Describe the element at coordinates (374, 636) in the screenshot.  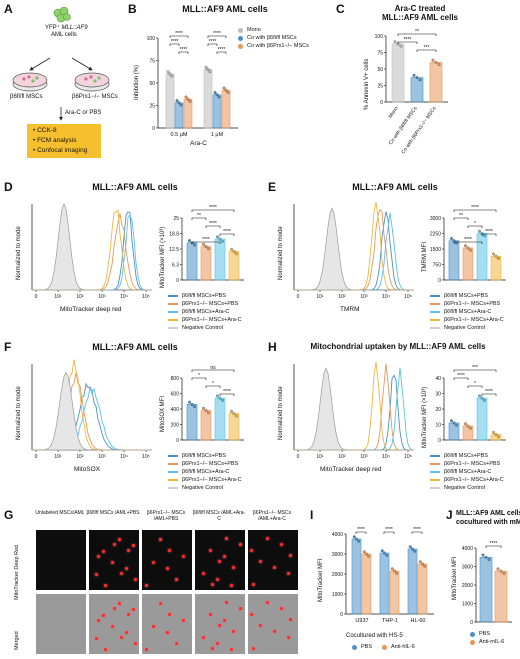
I see `panel-i-xlabel: Cocultured with HS-5` at that location.